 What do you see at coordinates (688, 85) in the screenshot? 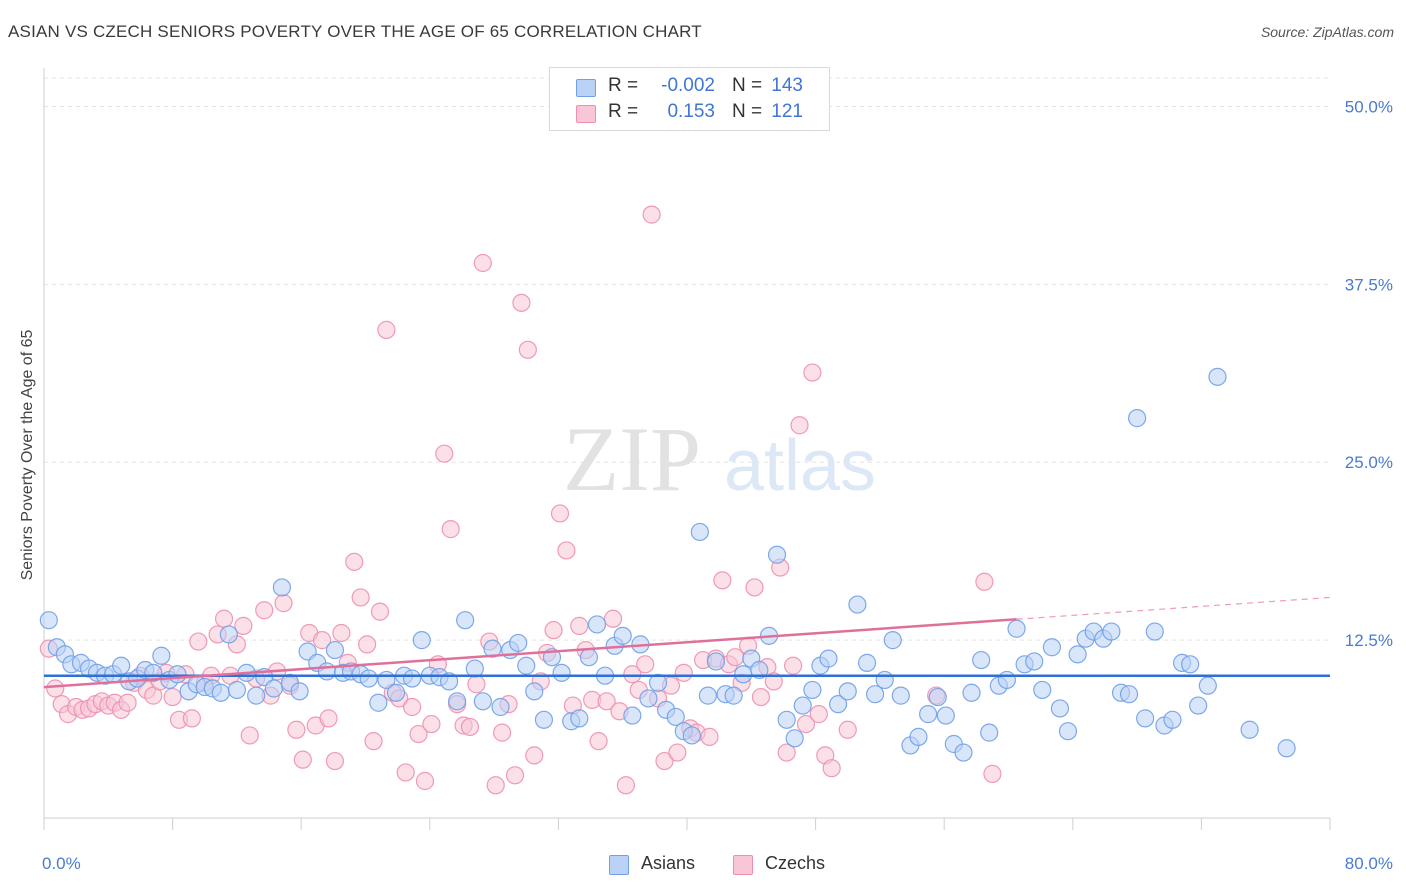
I see `r-value: -0.002` at bounding box center [688, 85].